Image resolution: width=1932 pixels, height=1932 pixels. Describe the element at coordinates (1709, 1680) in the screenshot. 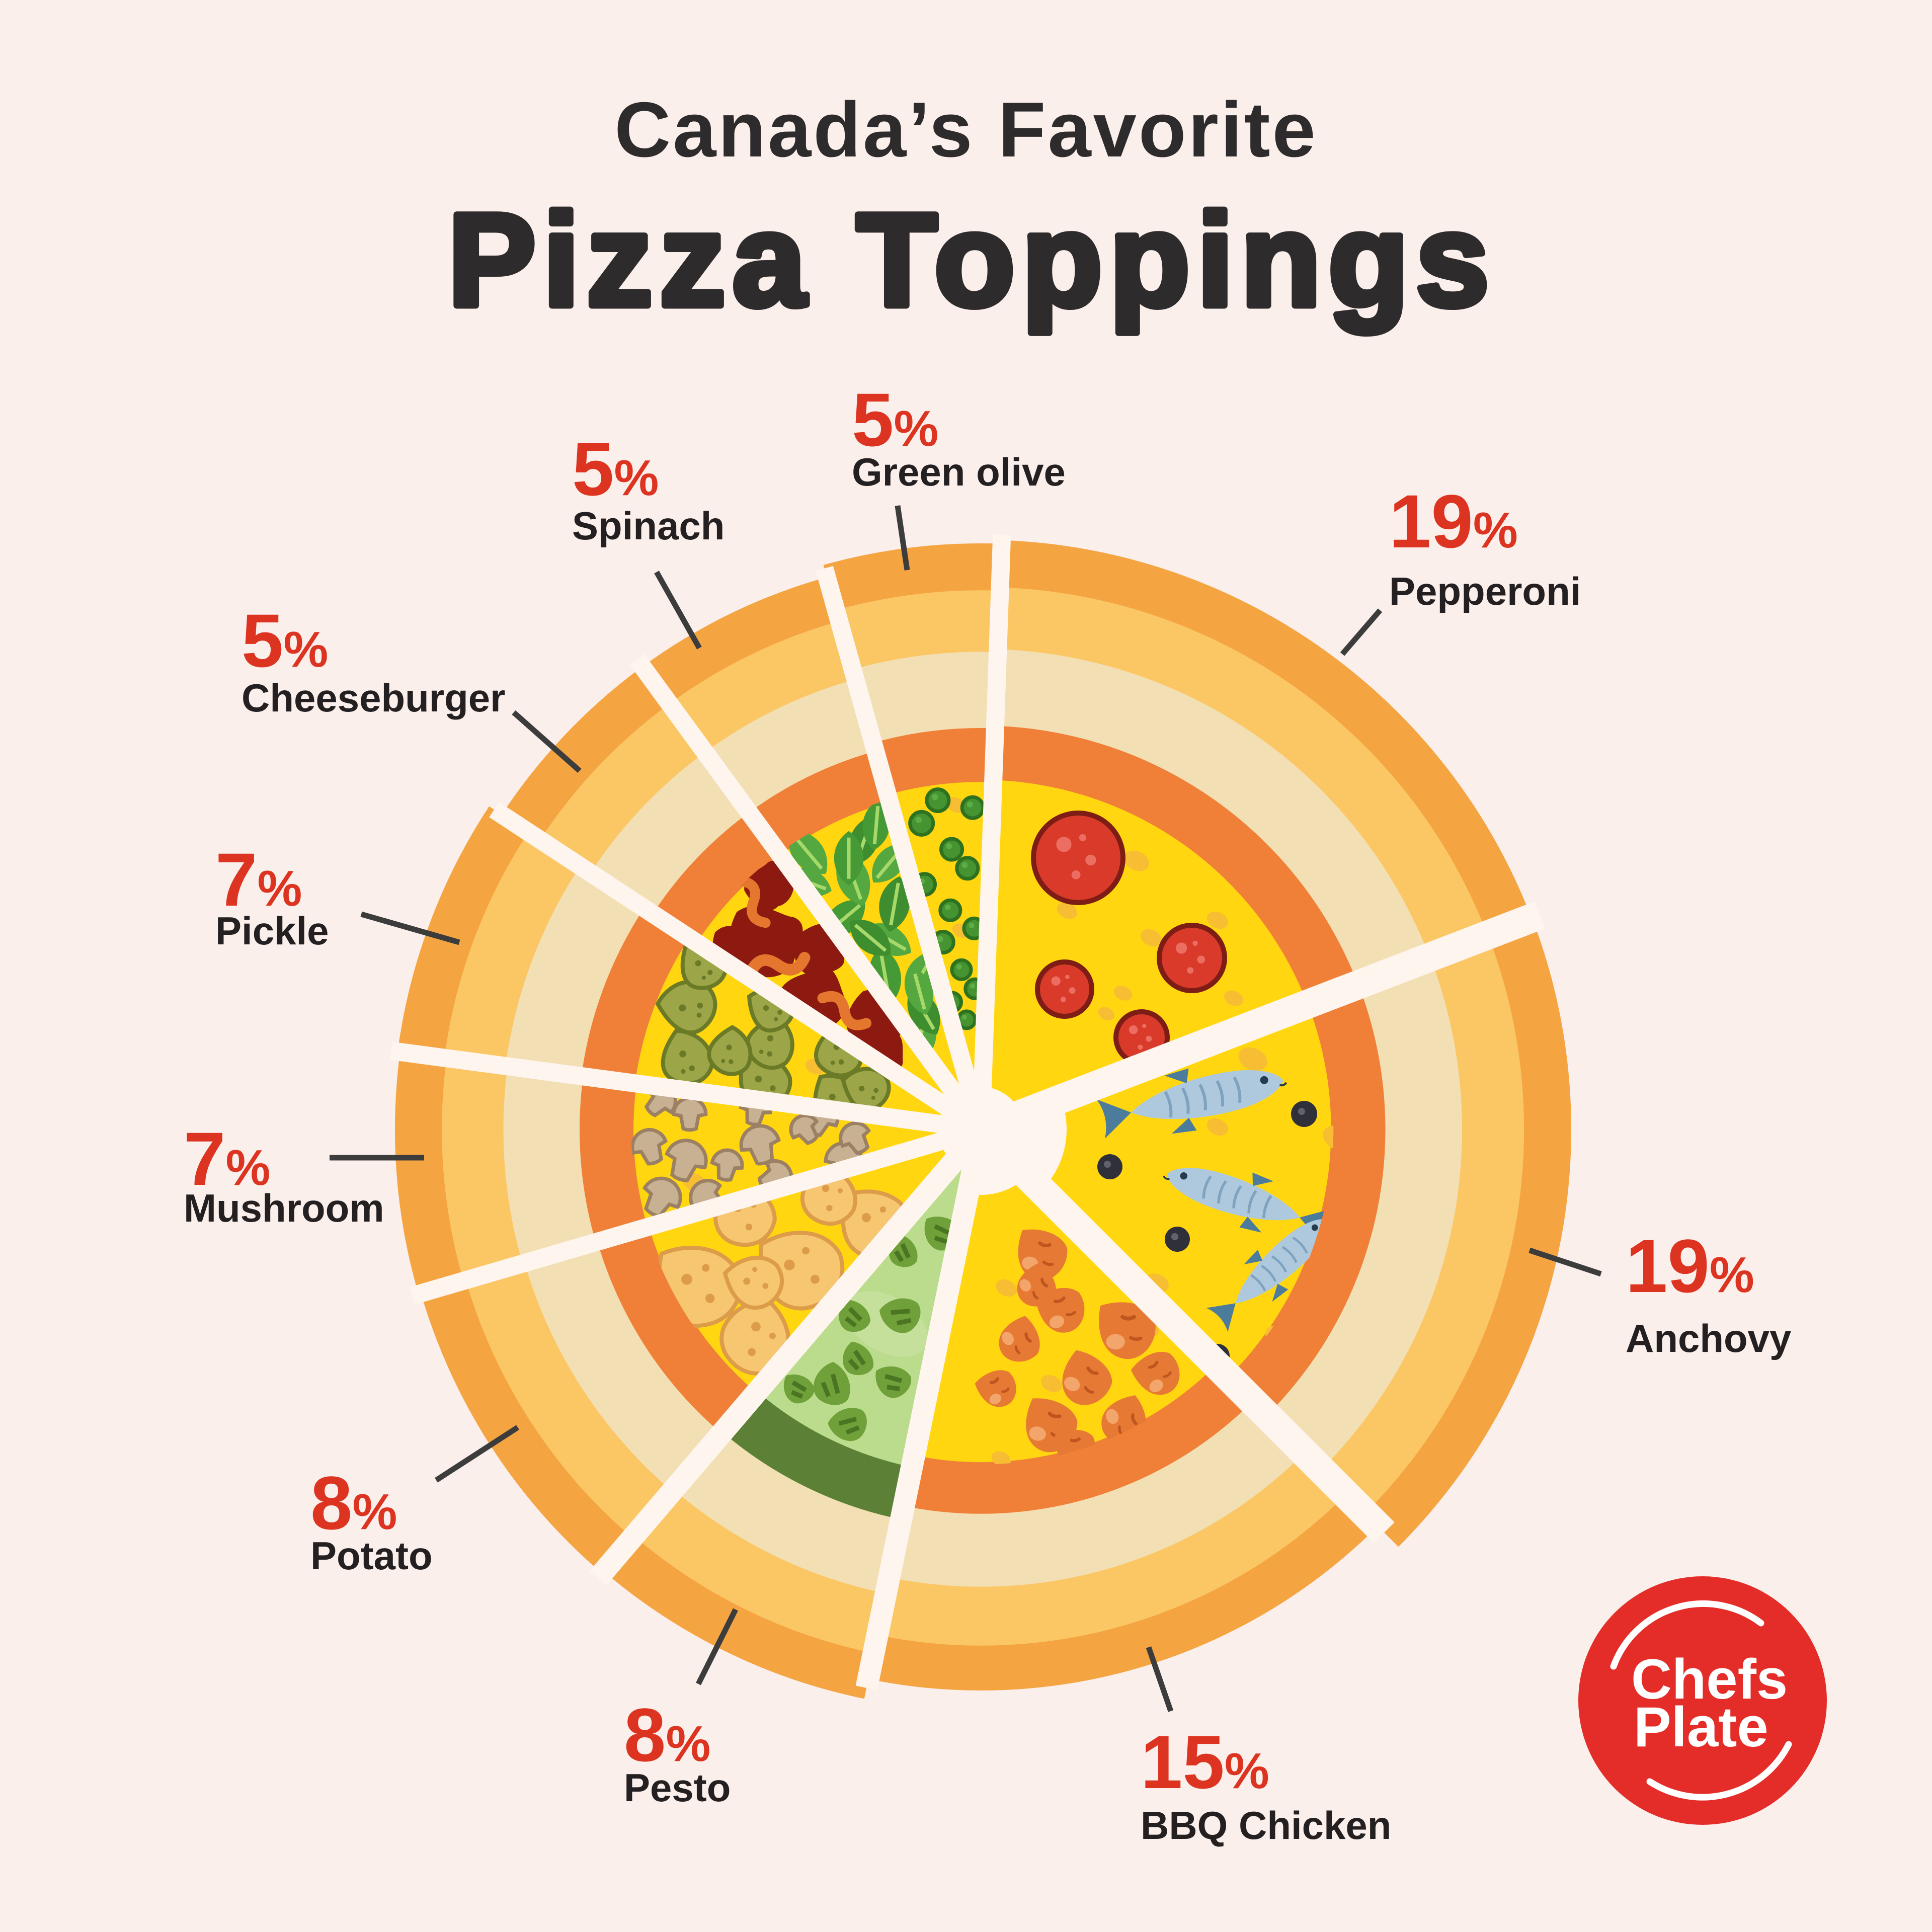

I see `svg-text: Chefs` at that location.